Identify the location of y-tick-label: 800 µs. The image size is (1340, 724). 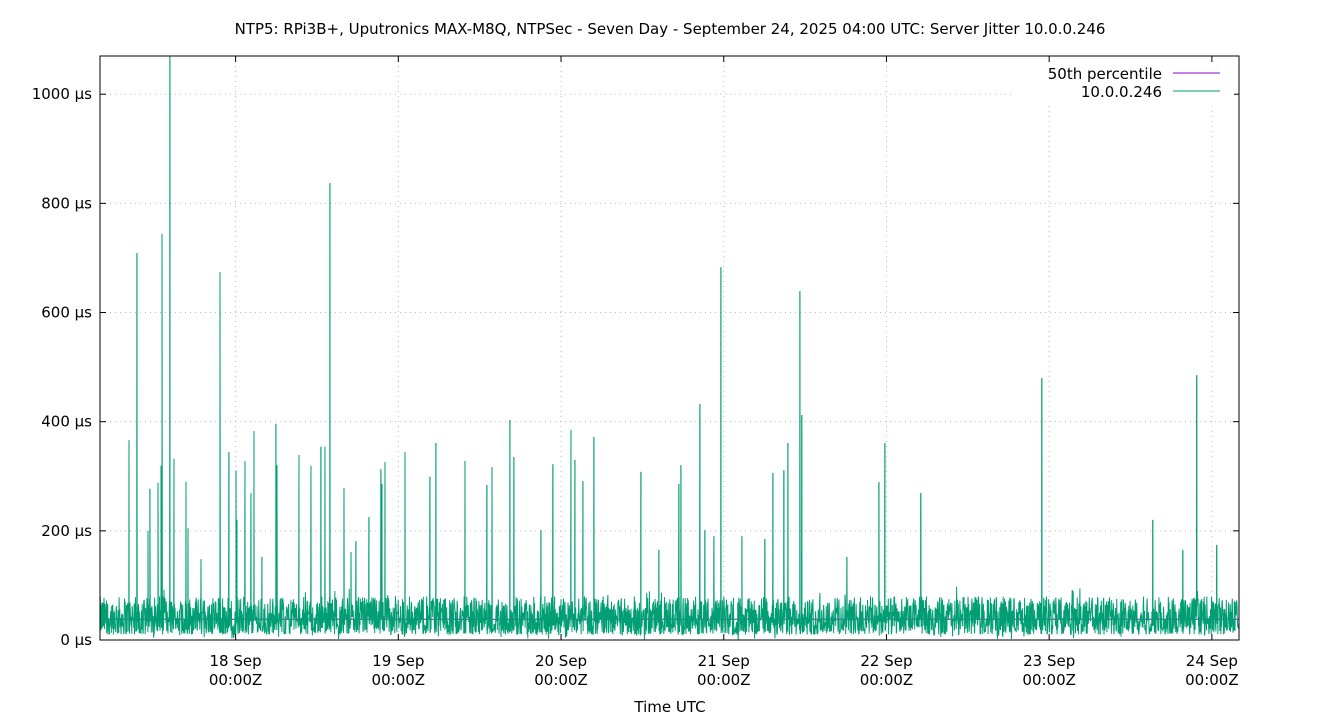
(66, 203).